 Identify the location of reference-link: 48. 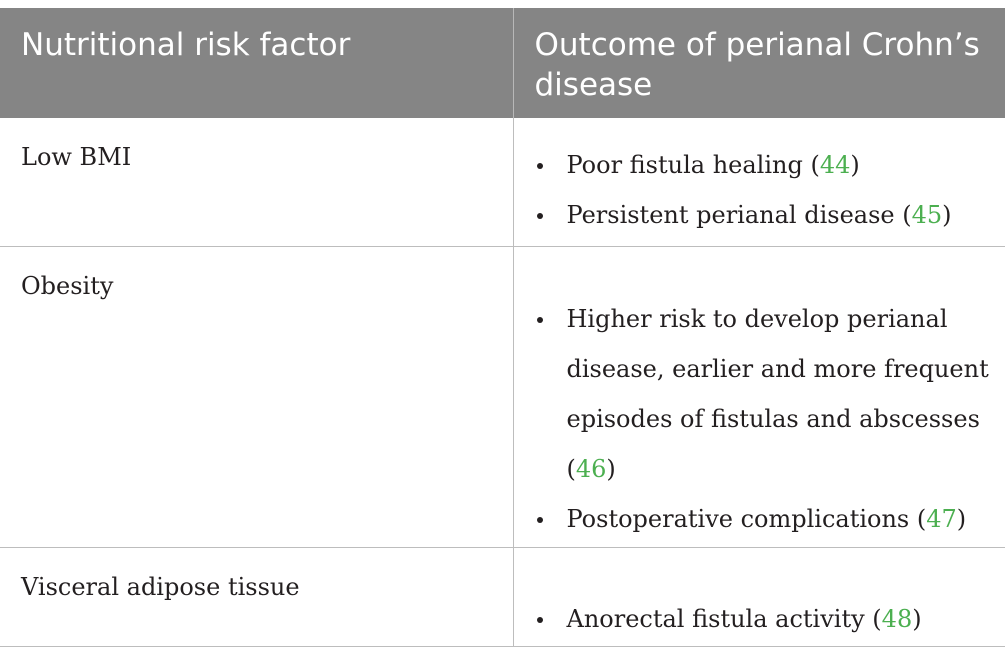
(897, 618).